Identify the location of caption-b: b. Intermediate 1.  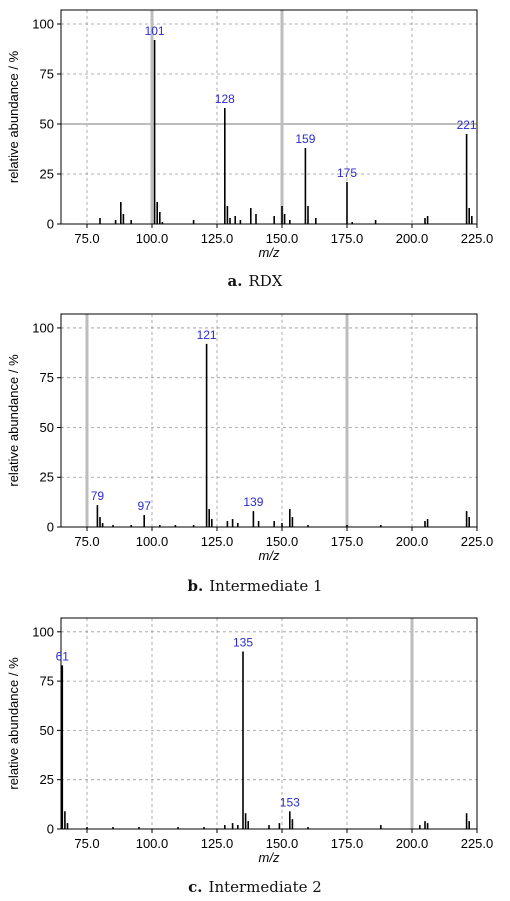
(255, 586).